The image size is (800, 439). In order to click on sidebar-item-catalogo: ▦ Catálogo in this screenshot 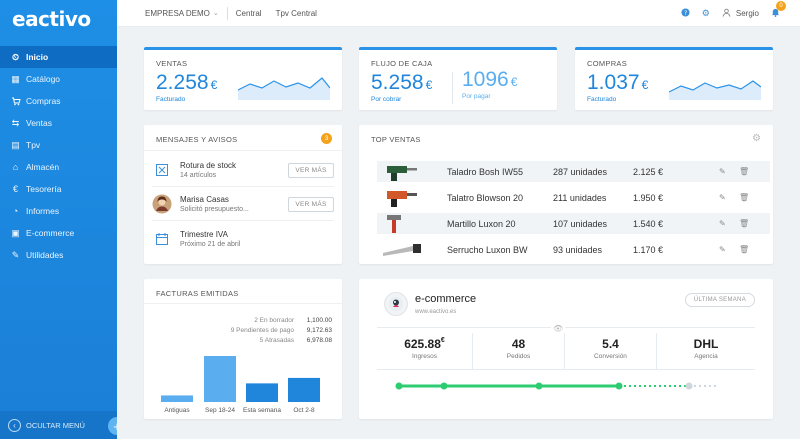, I will do `click(58, 79)`.